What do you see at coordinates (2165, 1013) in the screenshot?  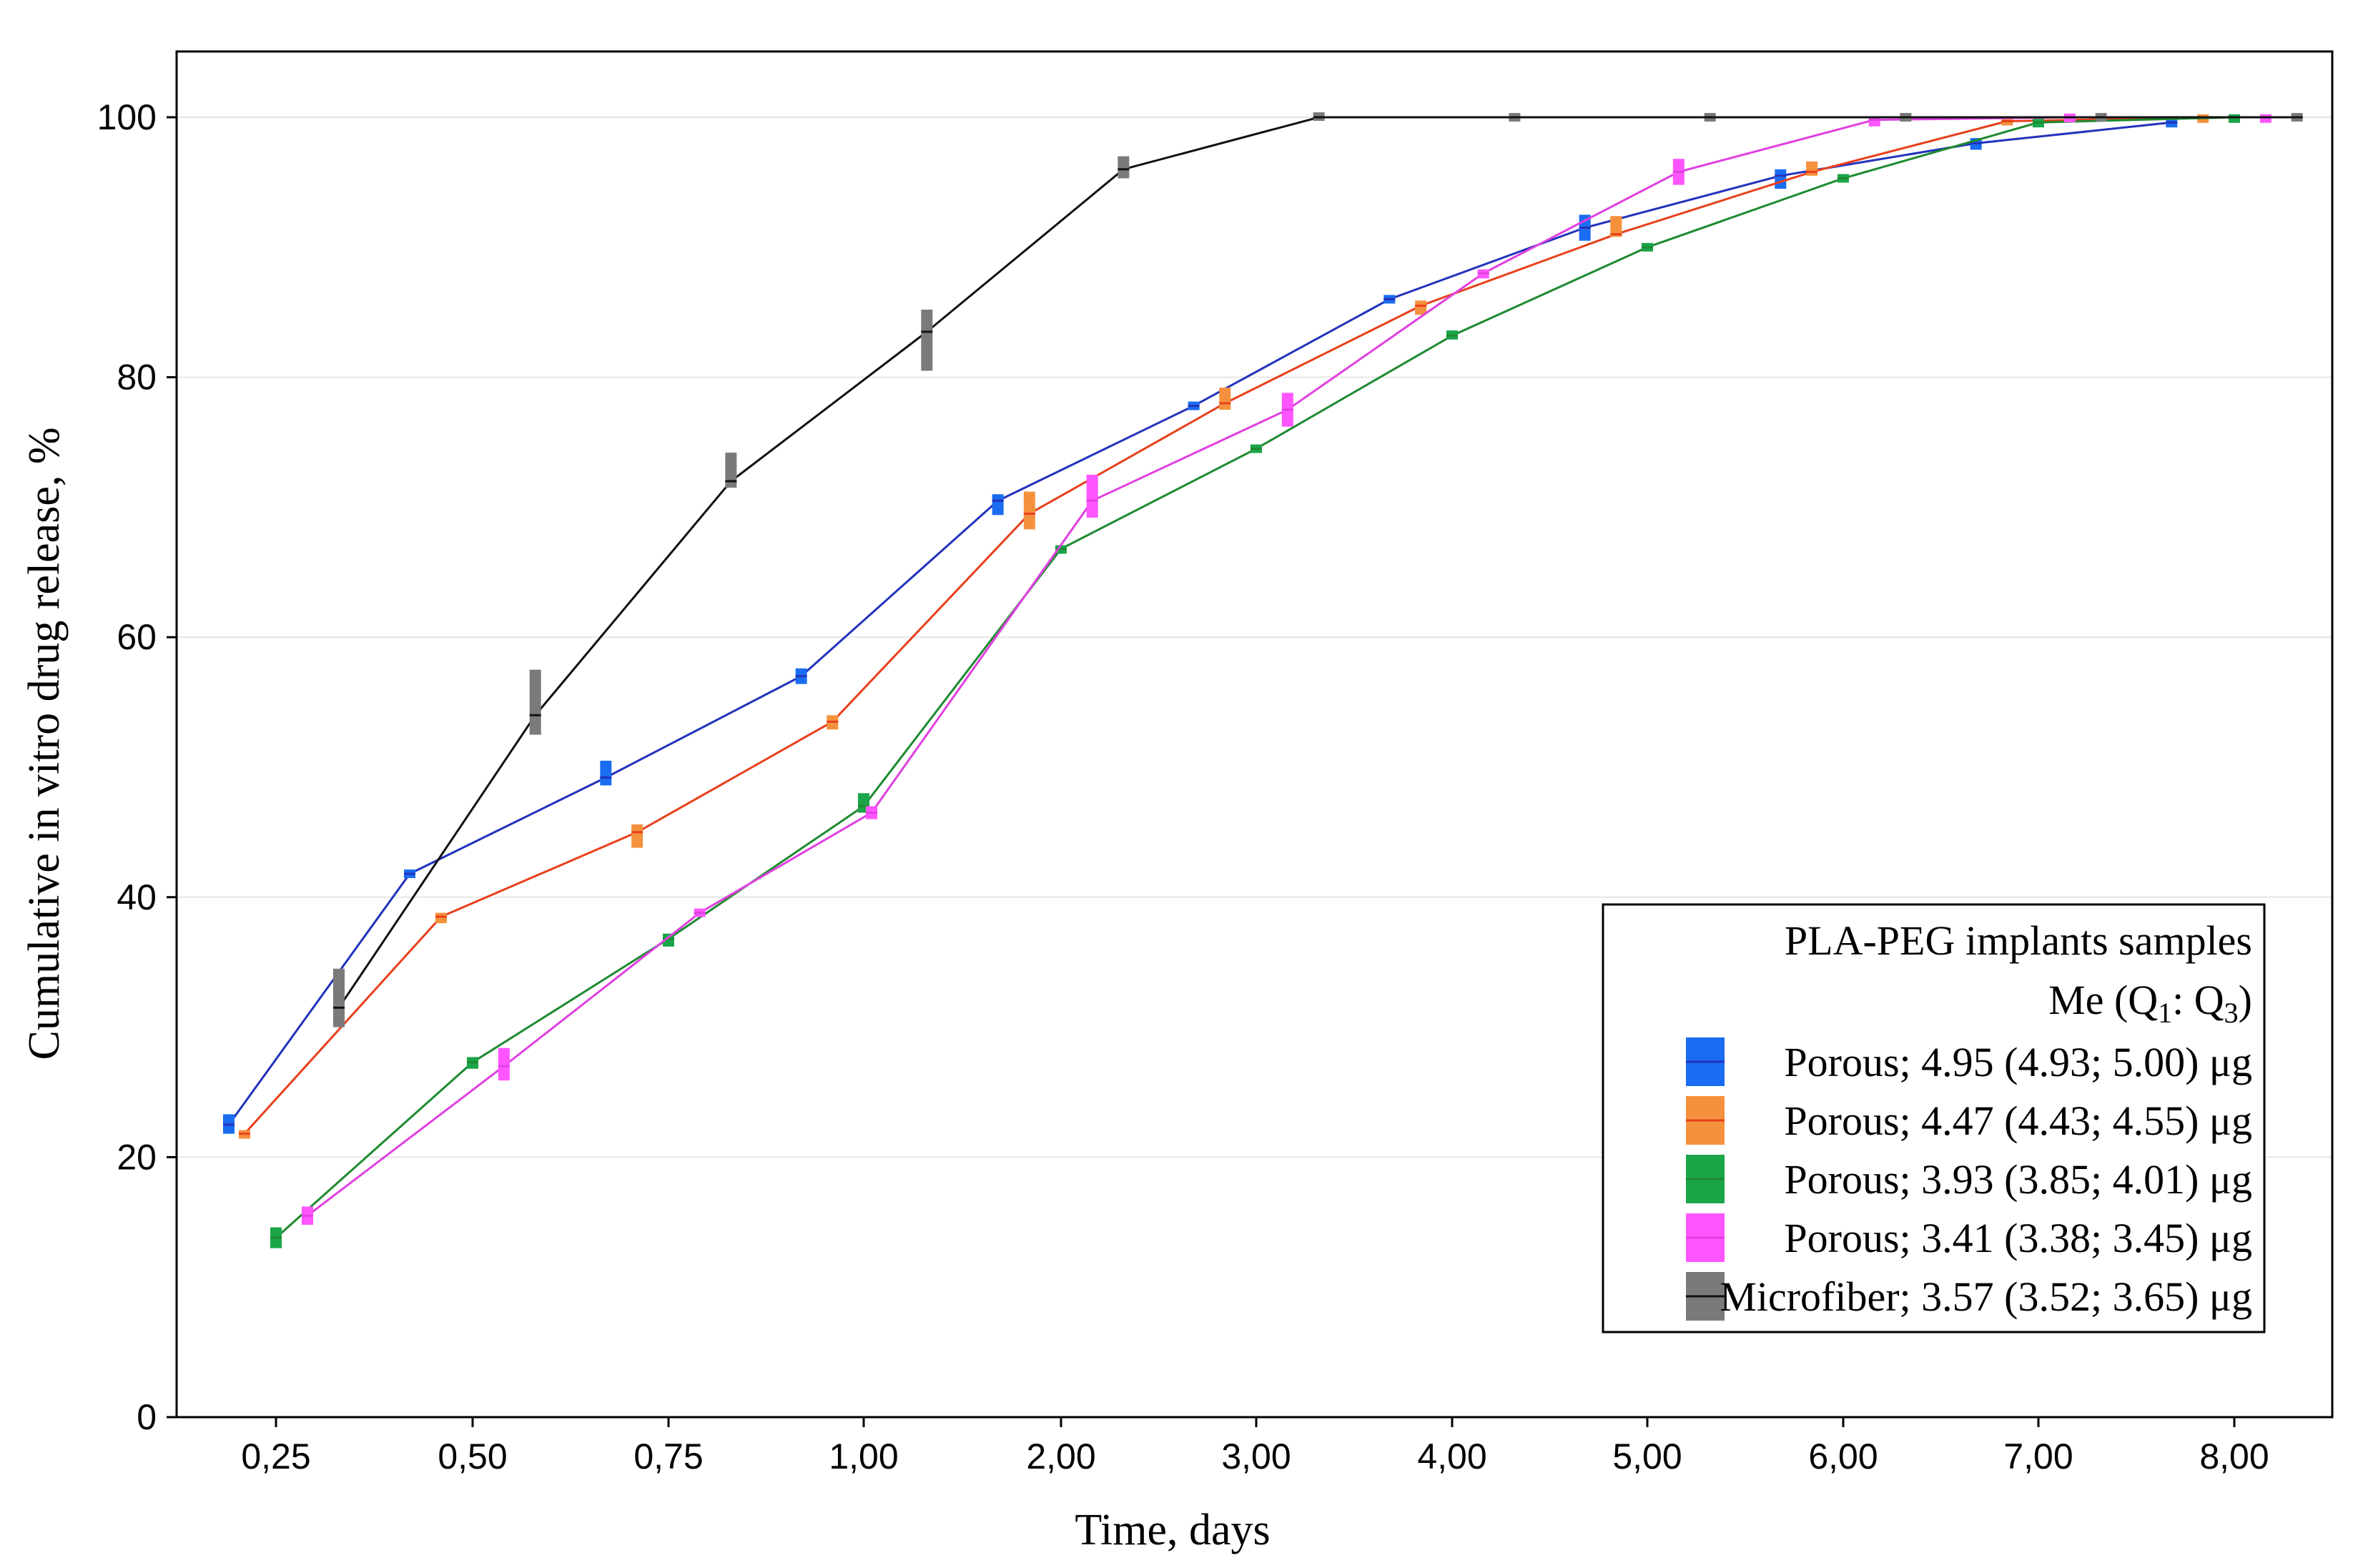 I see `legend-subtitle-q1: 1` at bounding box center [2165, 1013].